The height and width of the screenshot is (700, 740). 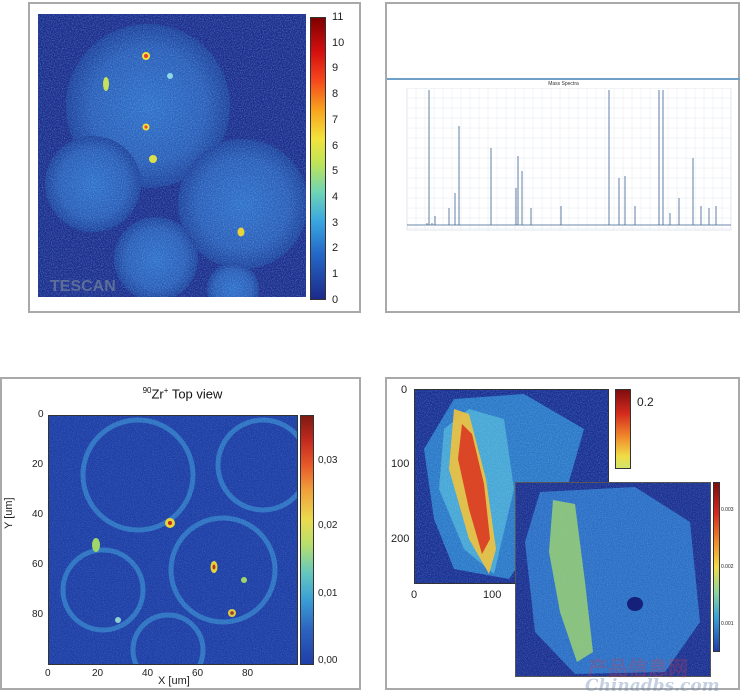 I want to click on colorbar-tick: 0, so click(x=335, y=299).